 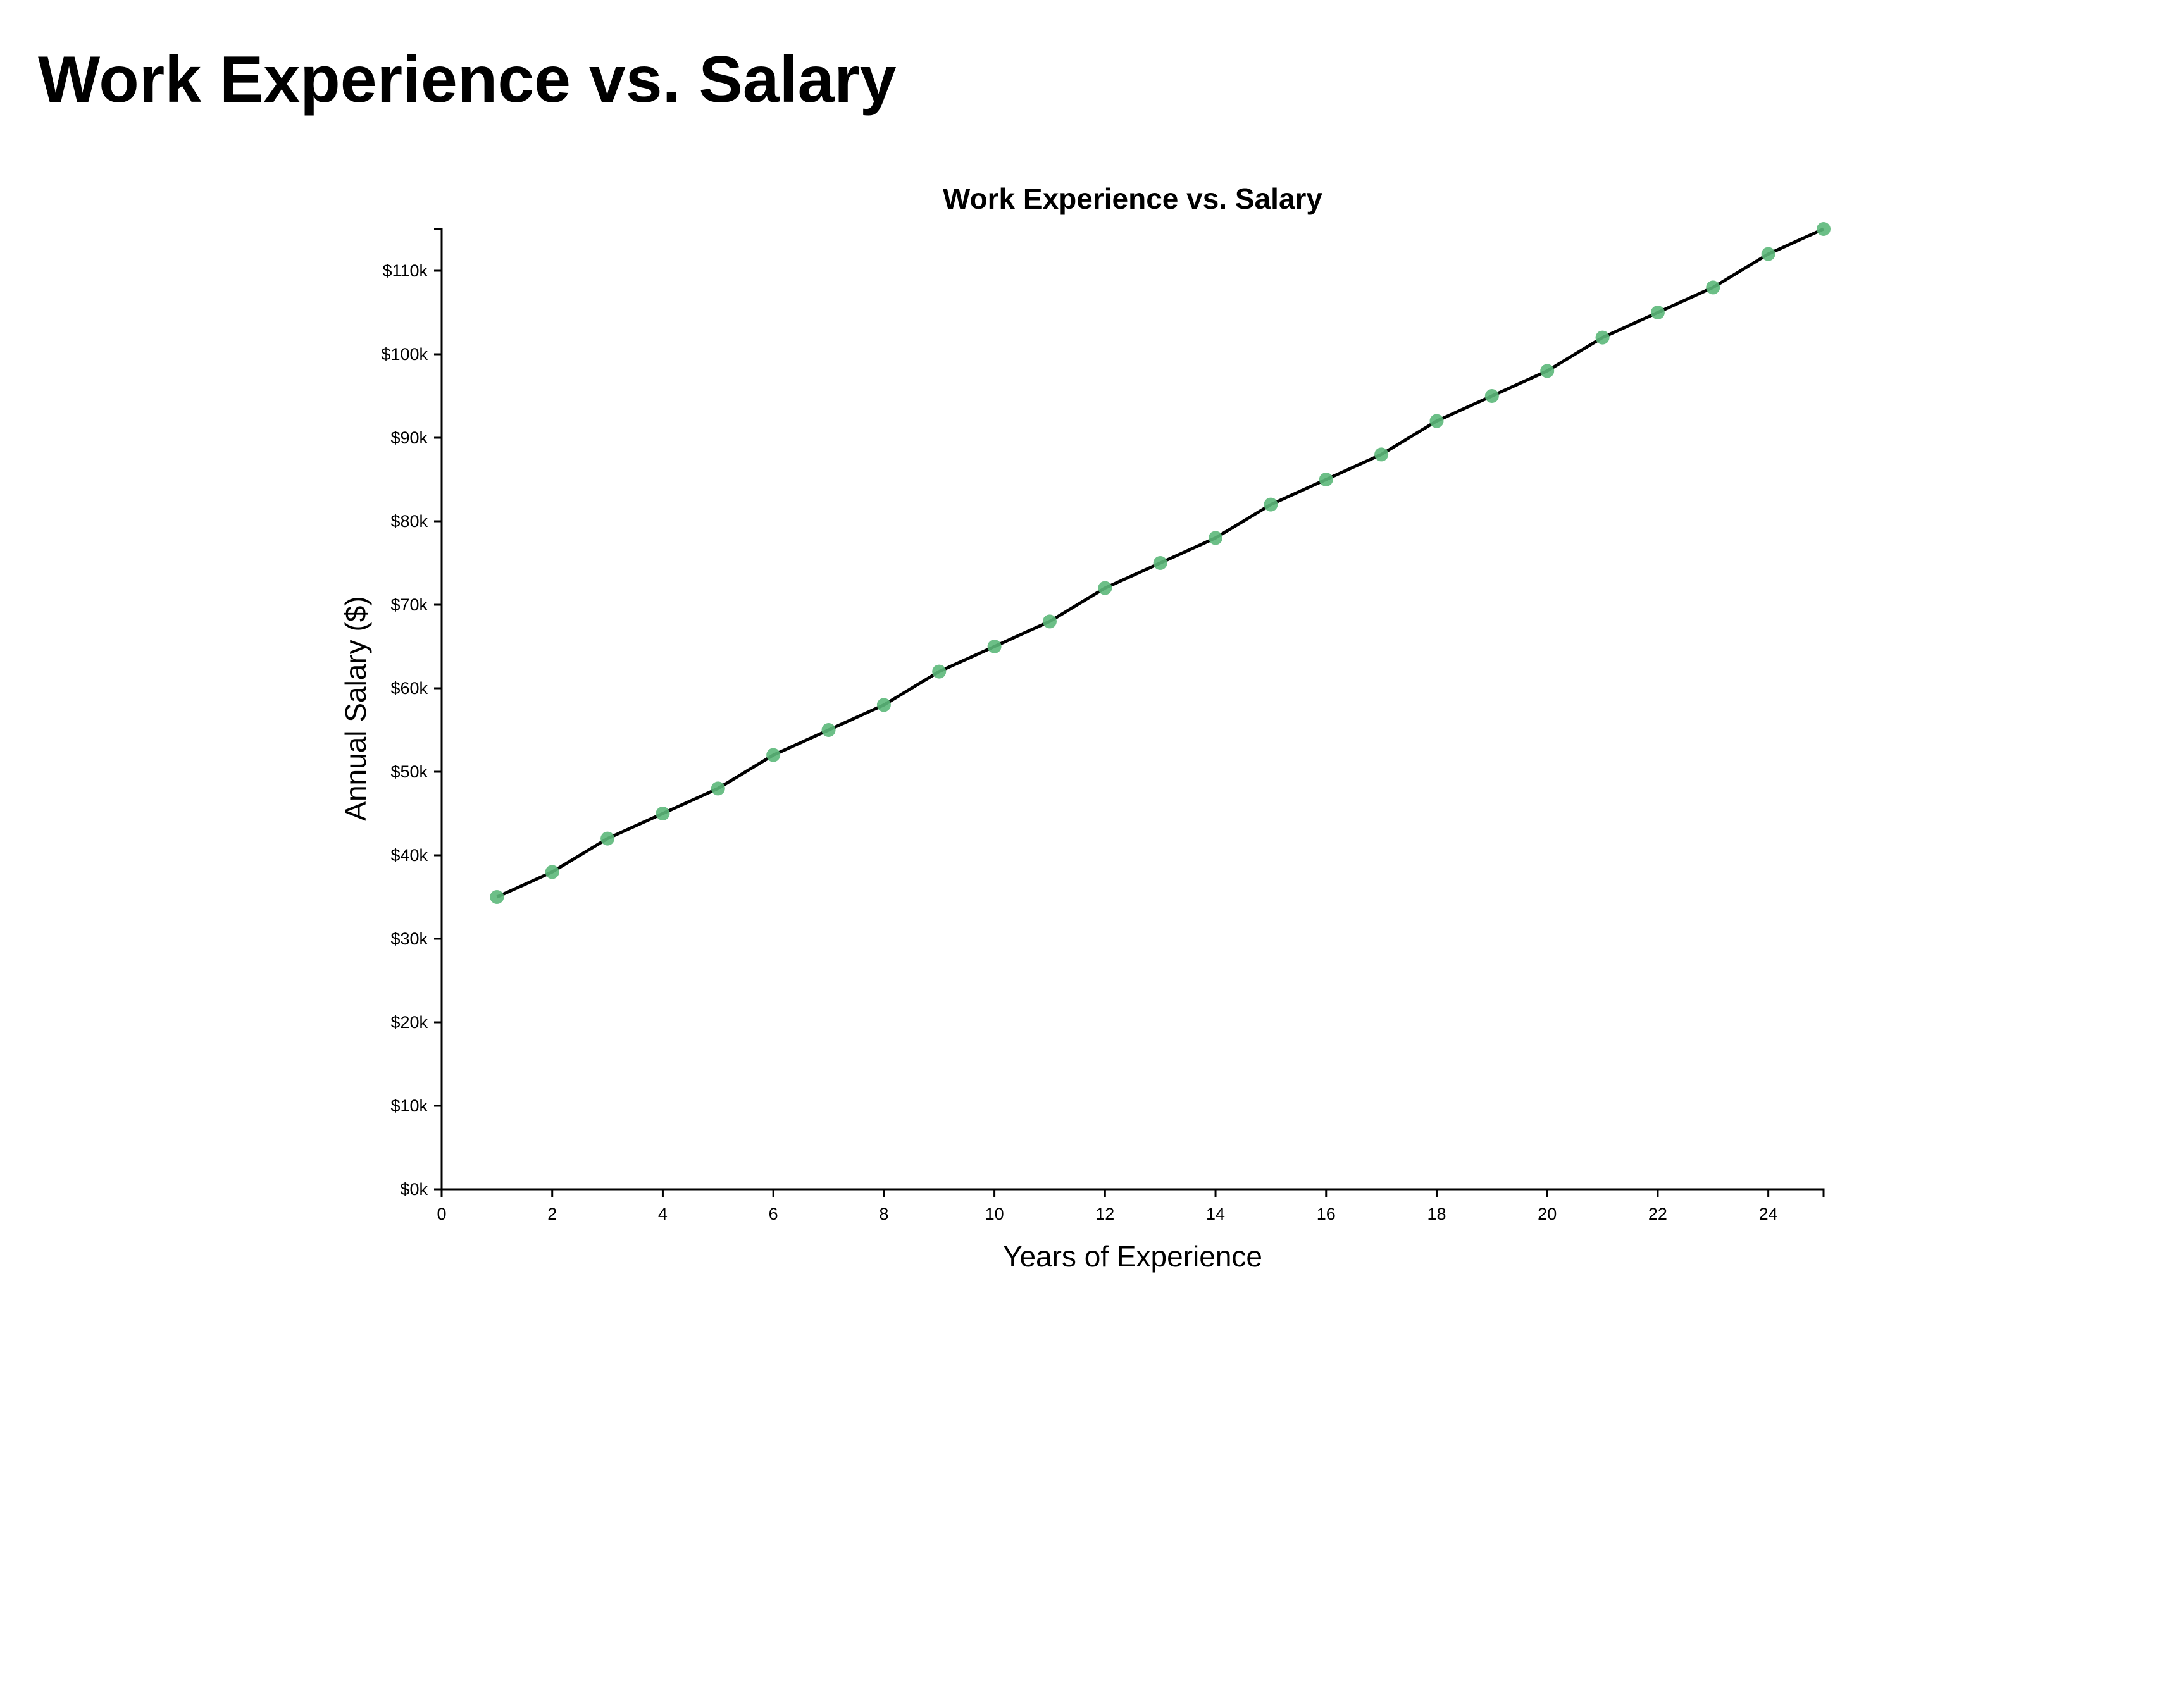 I want to click on y-tick-label: $80k, so click(x=409, y=521).